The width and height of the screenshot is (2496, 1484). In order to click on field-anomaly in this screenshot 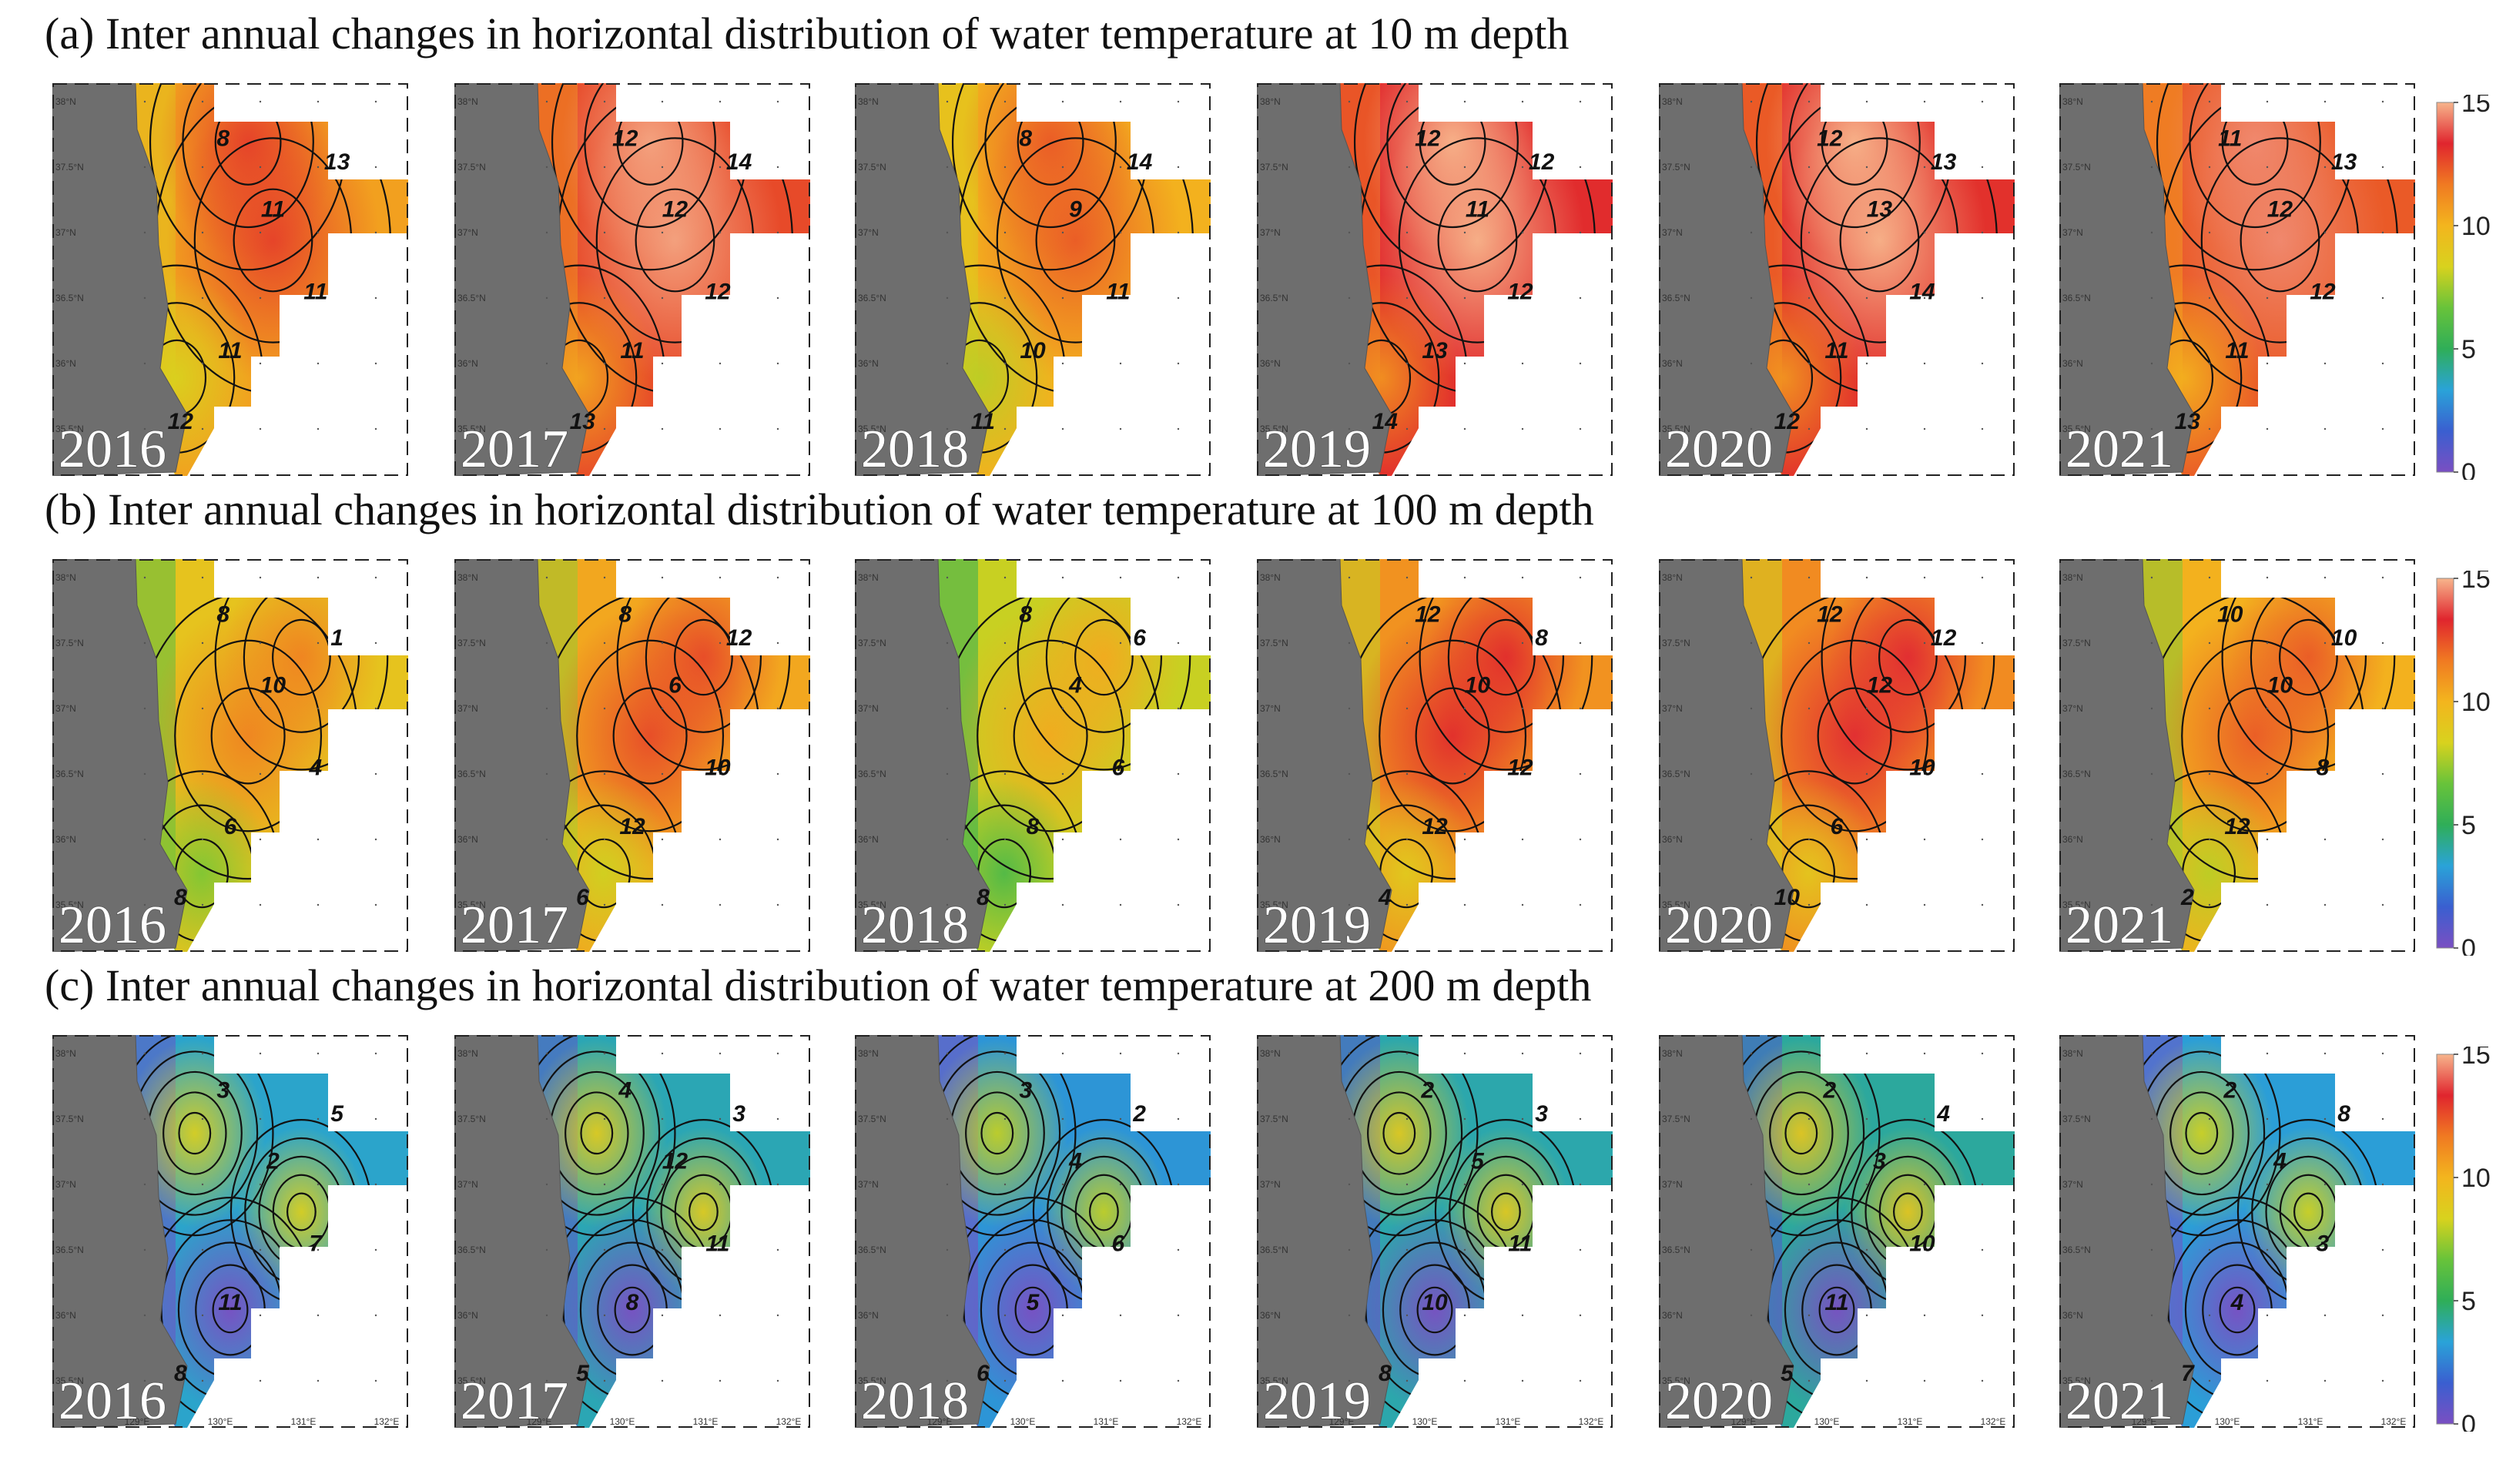, I will do `click(1801, 1133)`.